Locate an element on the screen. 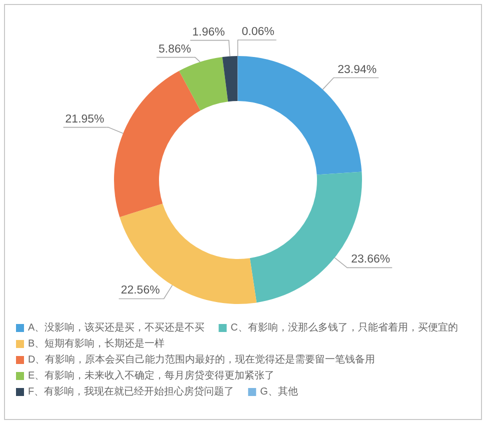 The width and height of the screenshot is (486, 424). legend-label: E、有影响，未来收入不确定，每月房贷变得更加紧张了 is located at coordinates (151, 376).